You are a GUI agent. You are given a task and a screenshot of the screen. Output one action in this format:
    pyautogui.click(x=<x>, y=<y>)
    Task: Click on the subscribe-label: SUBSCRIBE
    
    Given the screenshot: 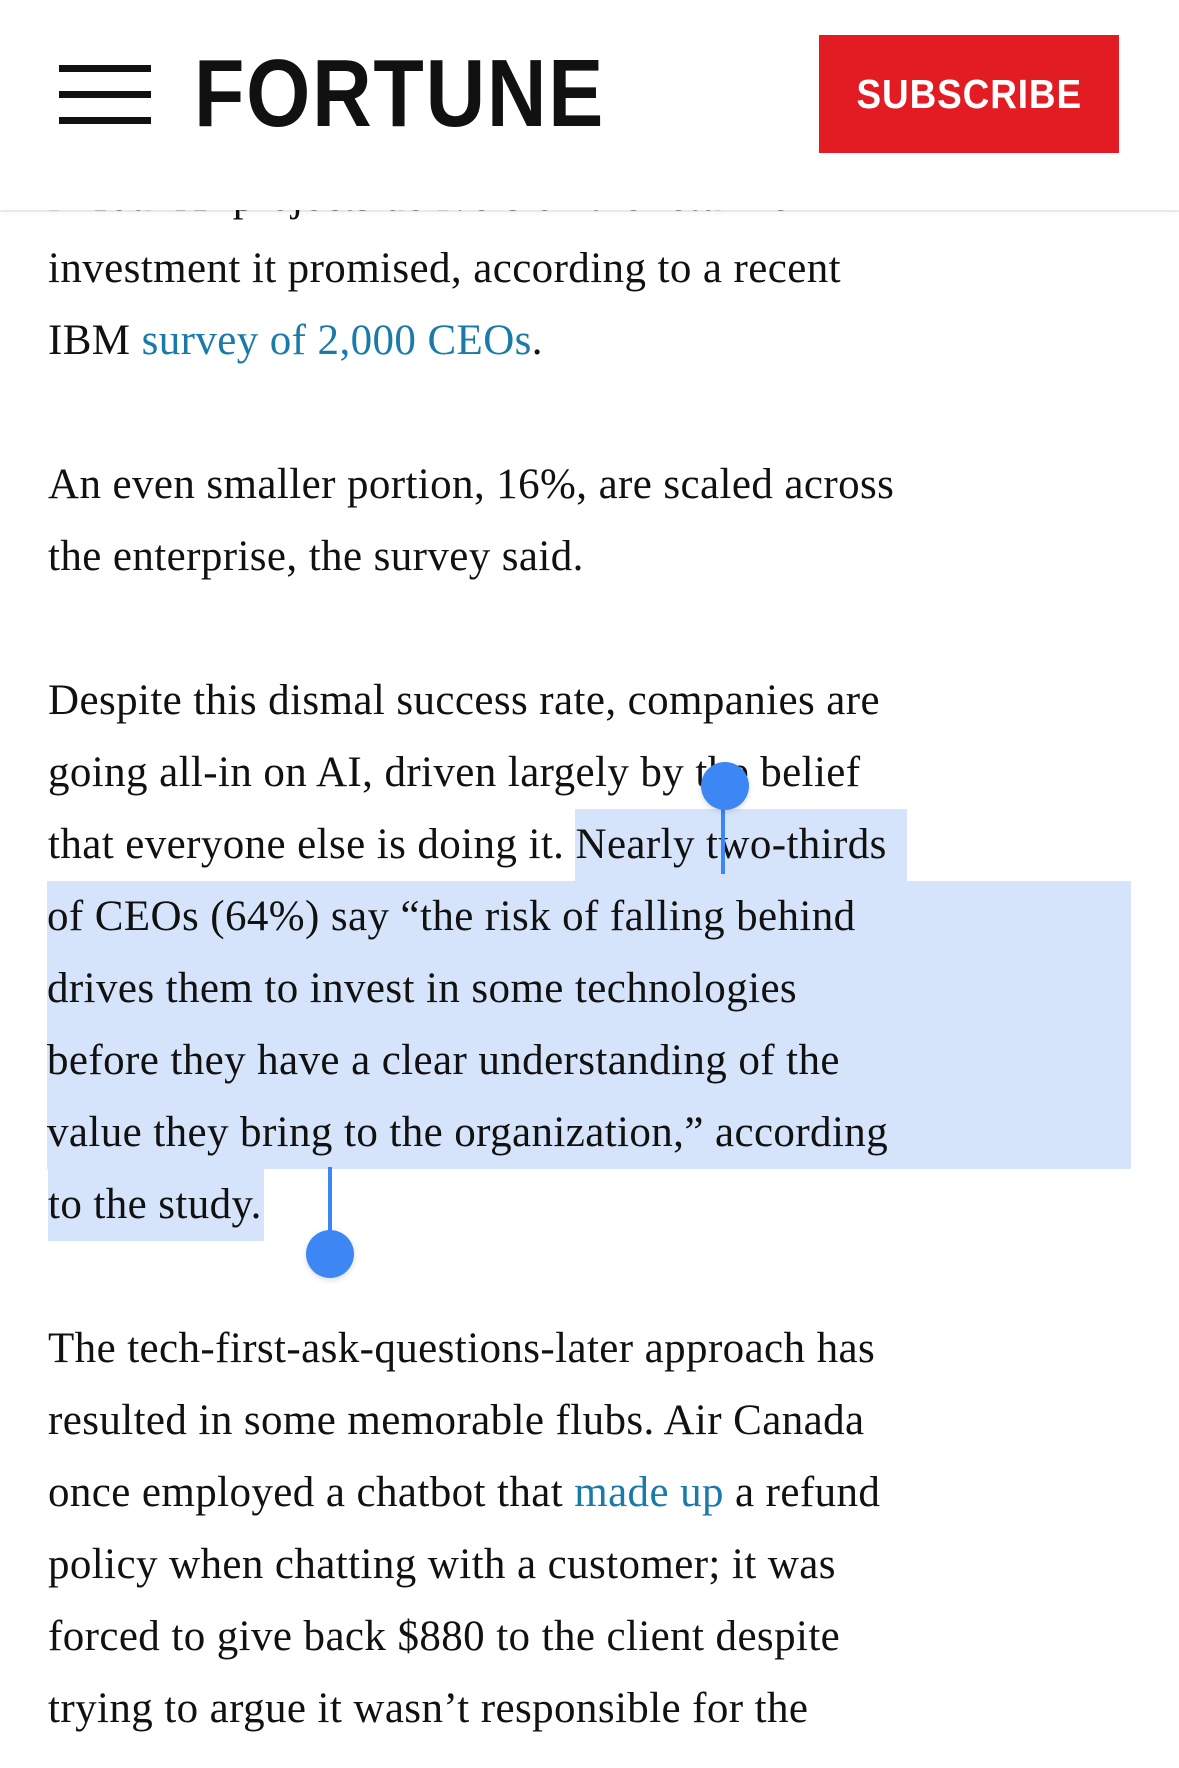 What is the action you would take?
    pyautogui.click(x=969, y=94)
    